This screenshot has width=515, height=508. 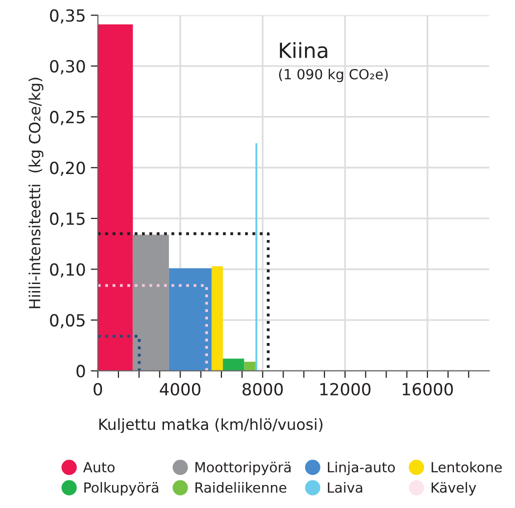 What do you see at coordinates (210, 426) in the screenshot?
I see `x-axis-title: Kuljettu matka (km/hlö/vuosi)` at bounding box center [210, 426].